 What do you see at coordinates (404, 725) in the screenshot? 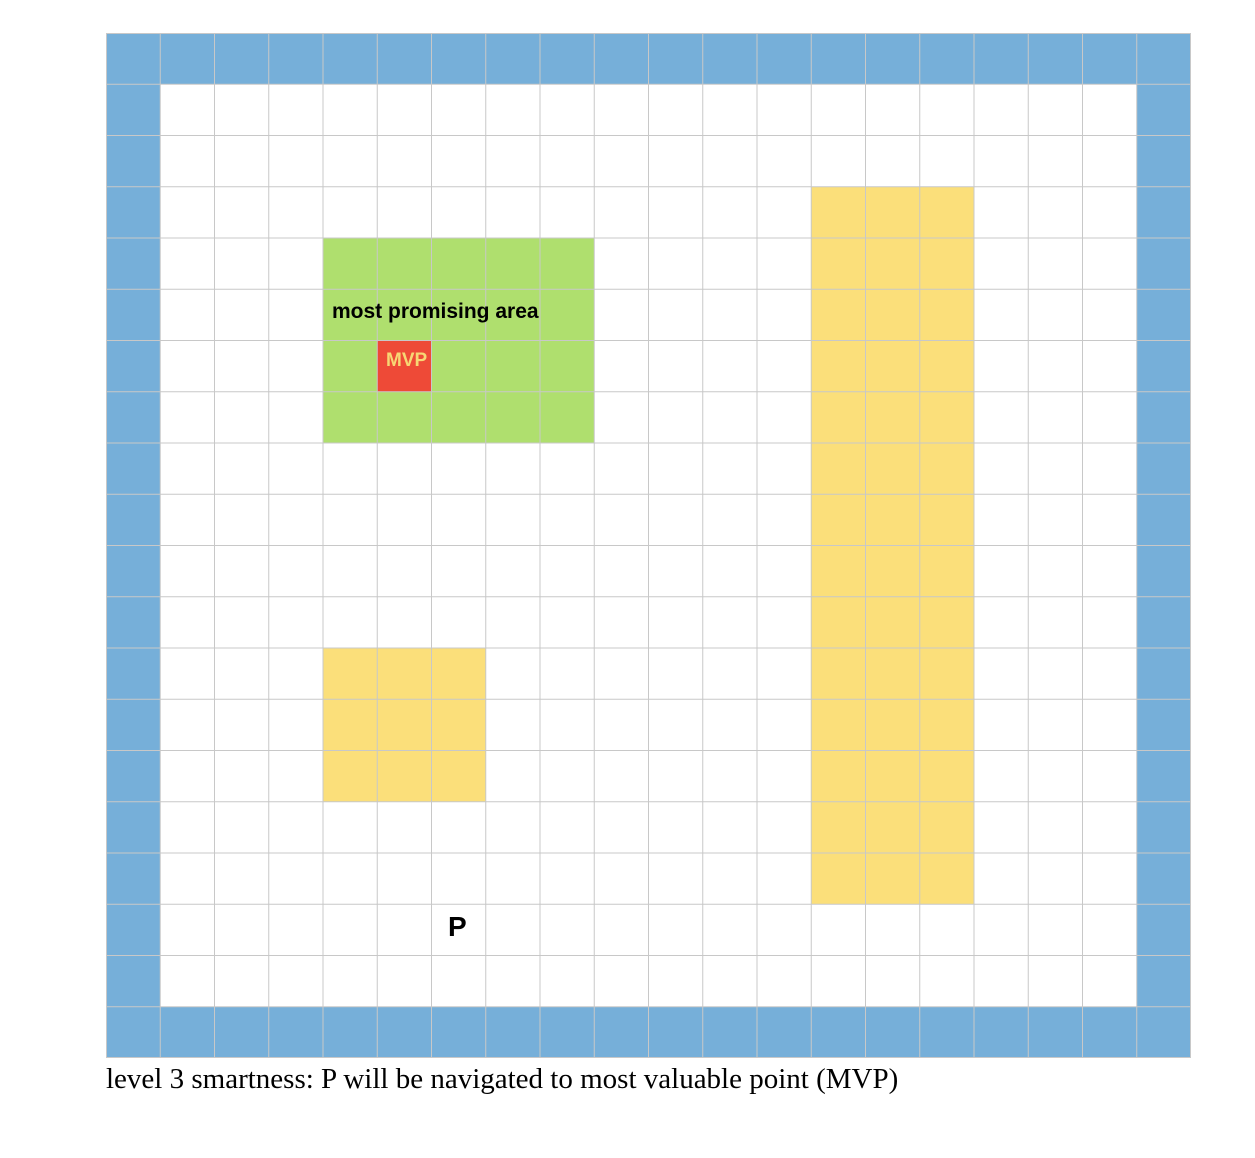
I see `value-zone-small` at bounding box center [404, 725].